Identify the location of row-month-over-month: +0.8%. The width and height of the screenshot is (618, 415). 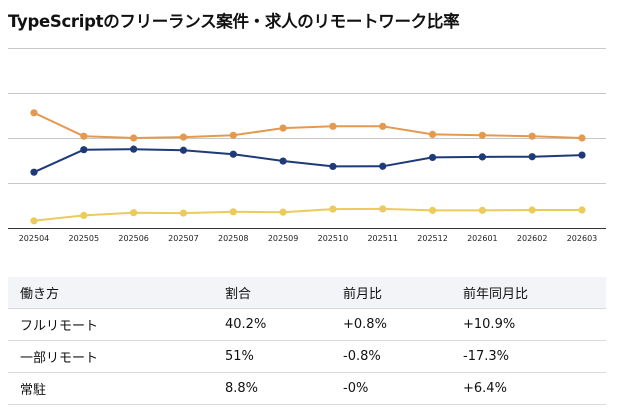
(403, 324).